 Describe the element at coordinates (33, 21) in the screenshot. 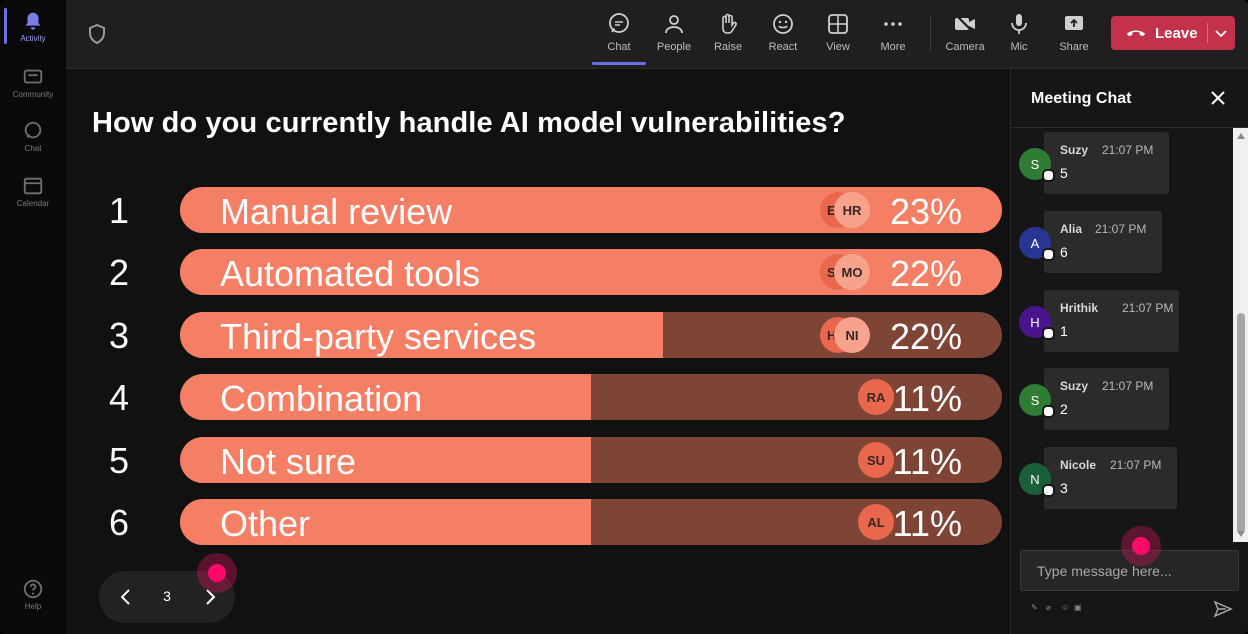

I see `bell-icon` at that location.